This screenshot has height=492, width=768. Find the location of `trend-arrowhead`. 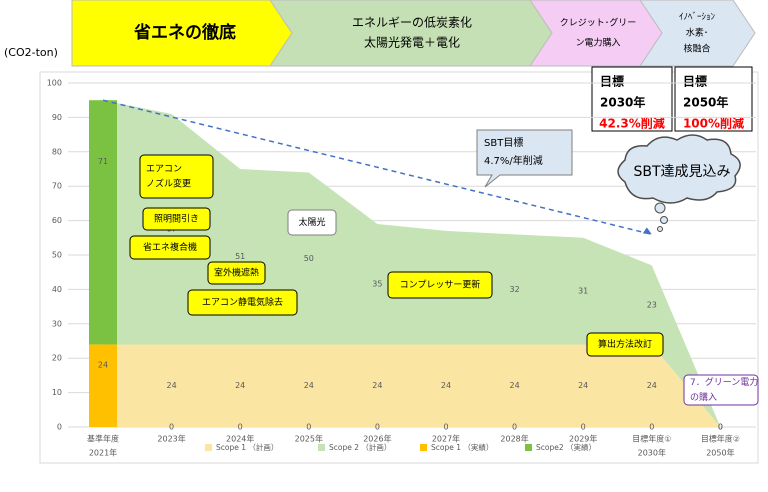

trend-arrowhead is located at coordinates (647, 231).